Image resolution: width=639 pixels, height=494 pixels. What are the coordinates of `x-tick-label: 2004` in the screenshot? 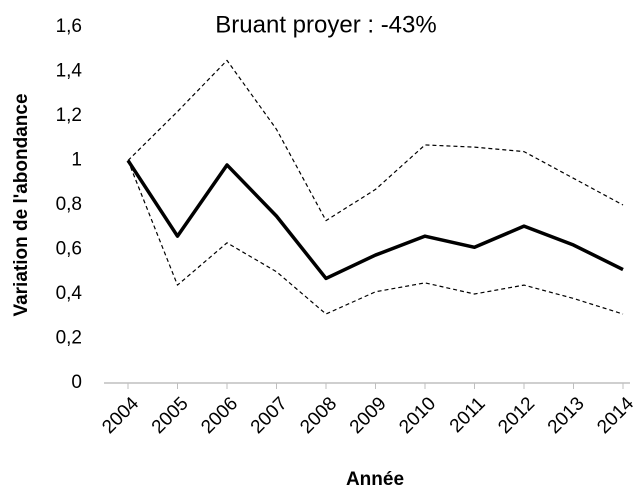 It's located at (120, 415).